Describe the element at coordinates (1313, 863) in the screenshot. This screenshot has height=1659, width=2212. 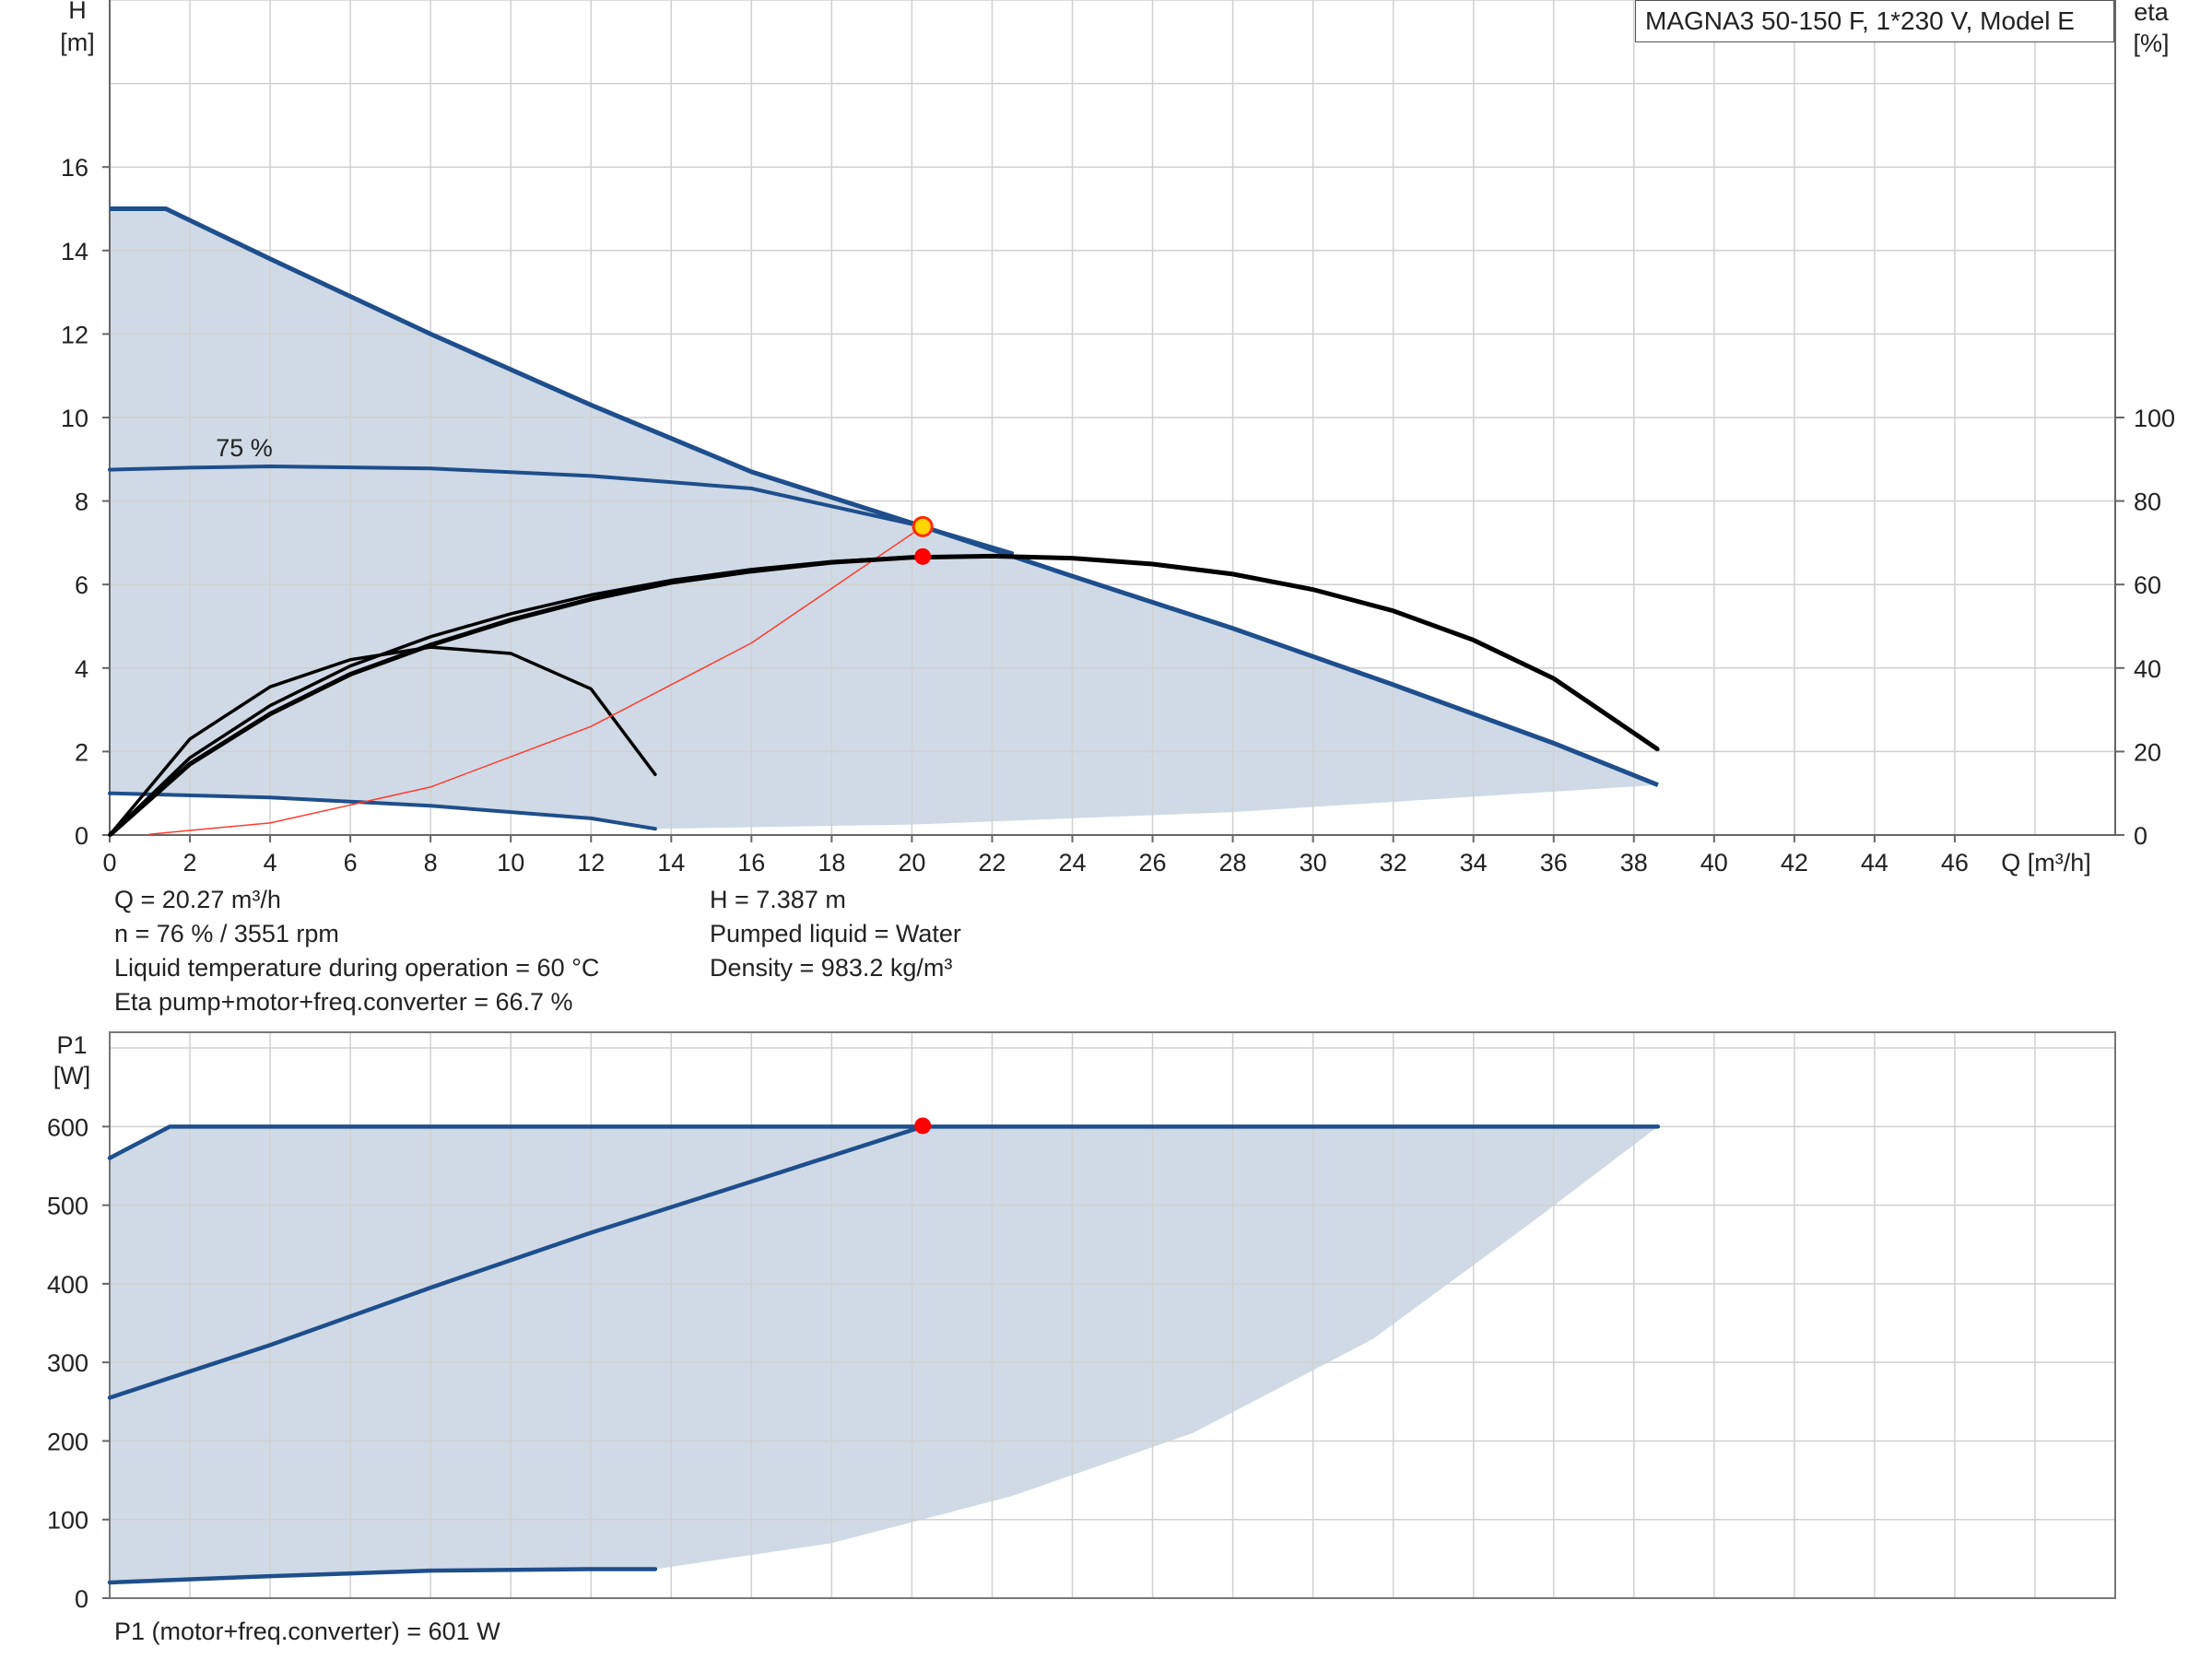
I see `x-tick-label: 30` at that location.